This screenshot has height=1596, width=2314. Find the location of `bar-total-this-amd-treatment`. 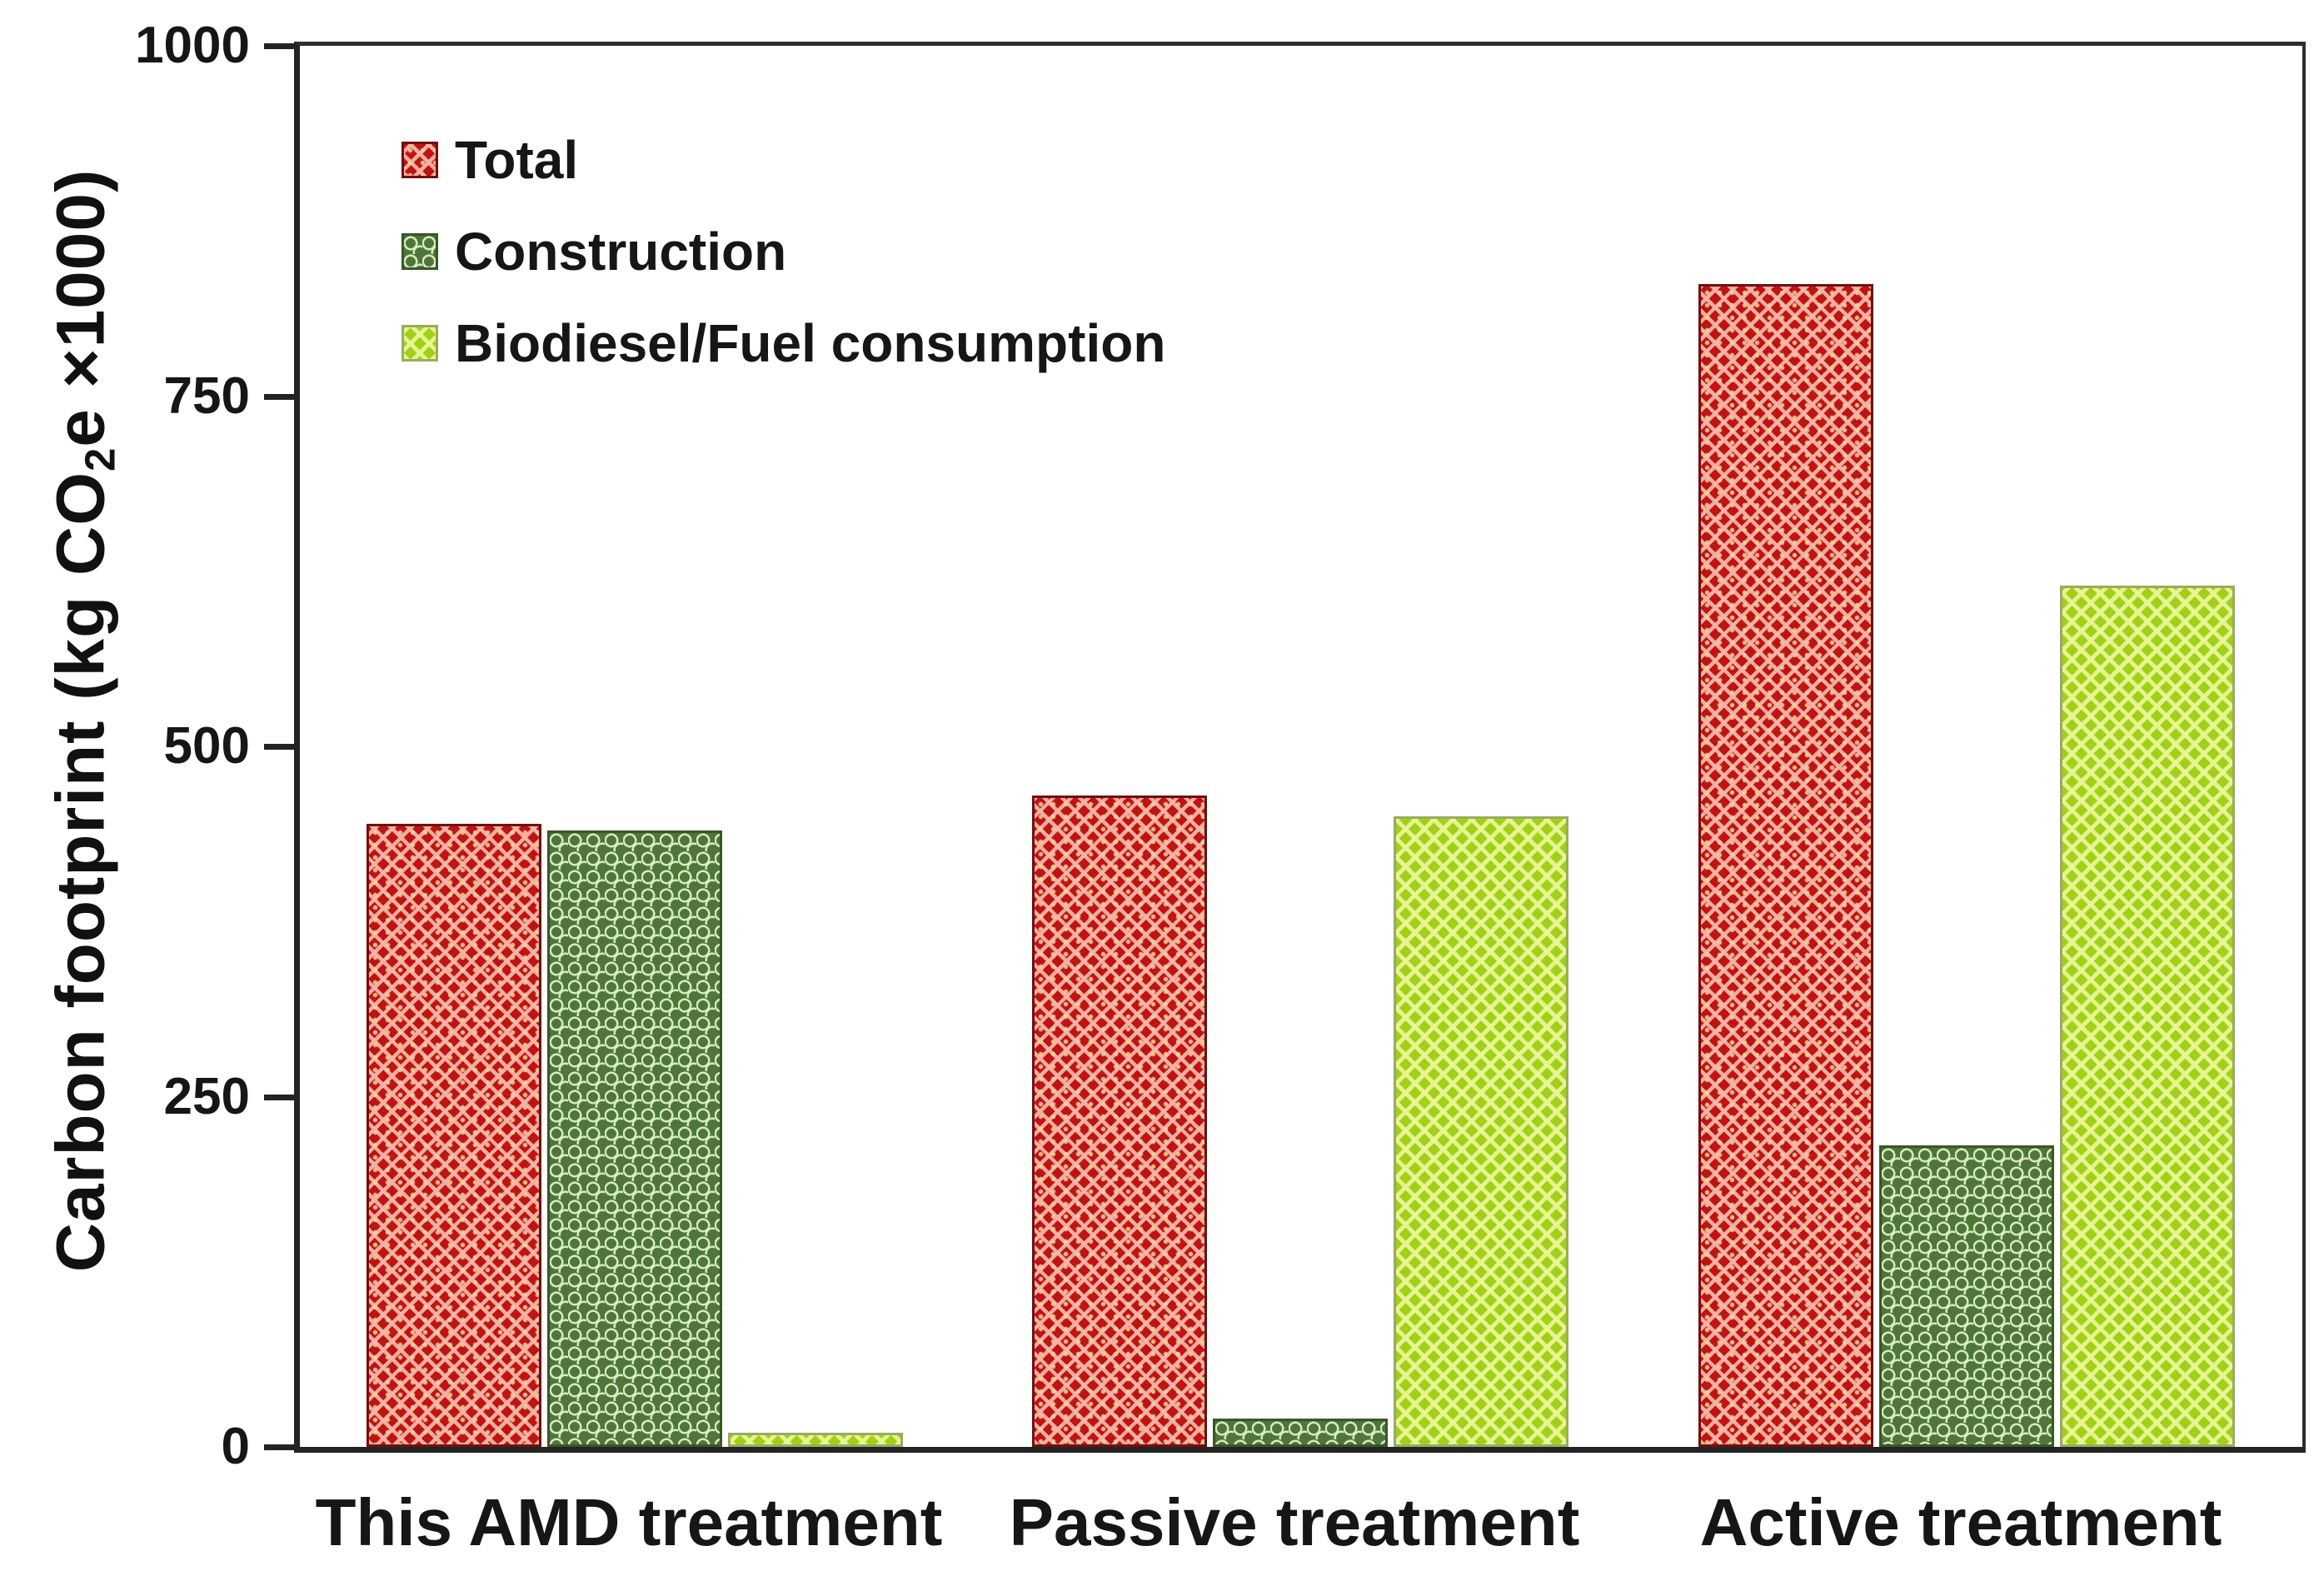

bar-total-this-amd-treatment is located at coordinates (454, 1135).